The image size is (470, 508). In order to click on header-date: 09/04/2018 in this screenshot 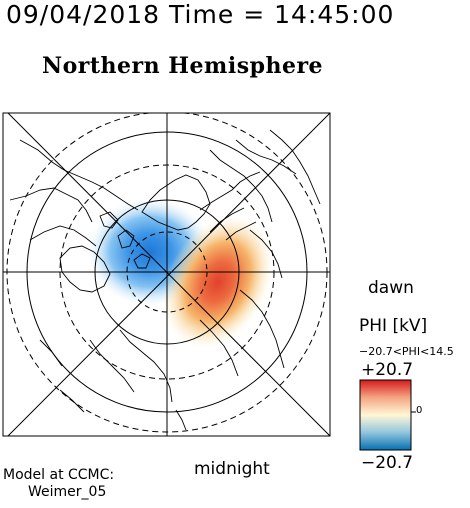, I will do `click(83, 14)`.